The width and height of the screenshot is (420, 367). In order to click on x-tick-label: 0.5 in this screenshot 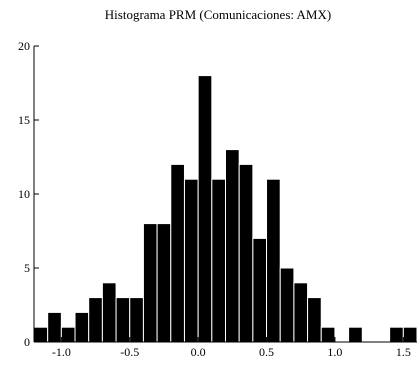, I will do `click(266, 352)`.